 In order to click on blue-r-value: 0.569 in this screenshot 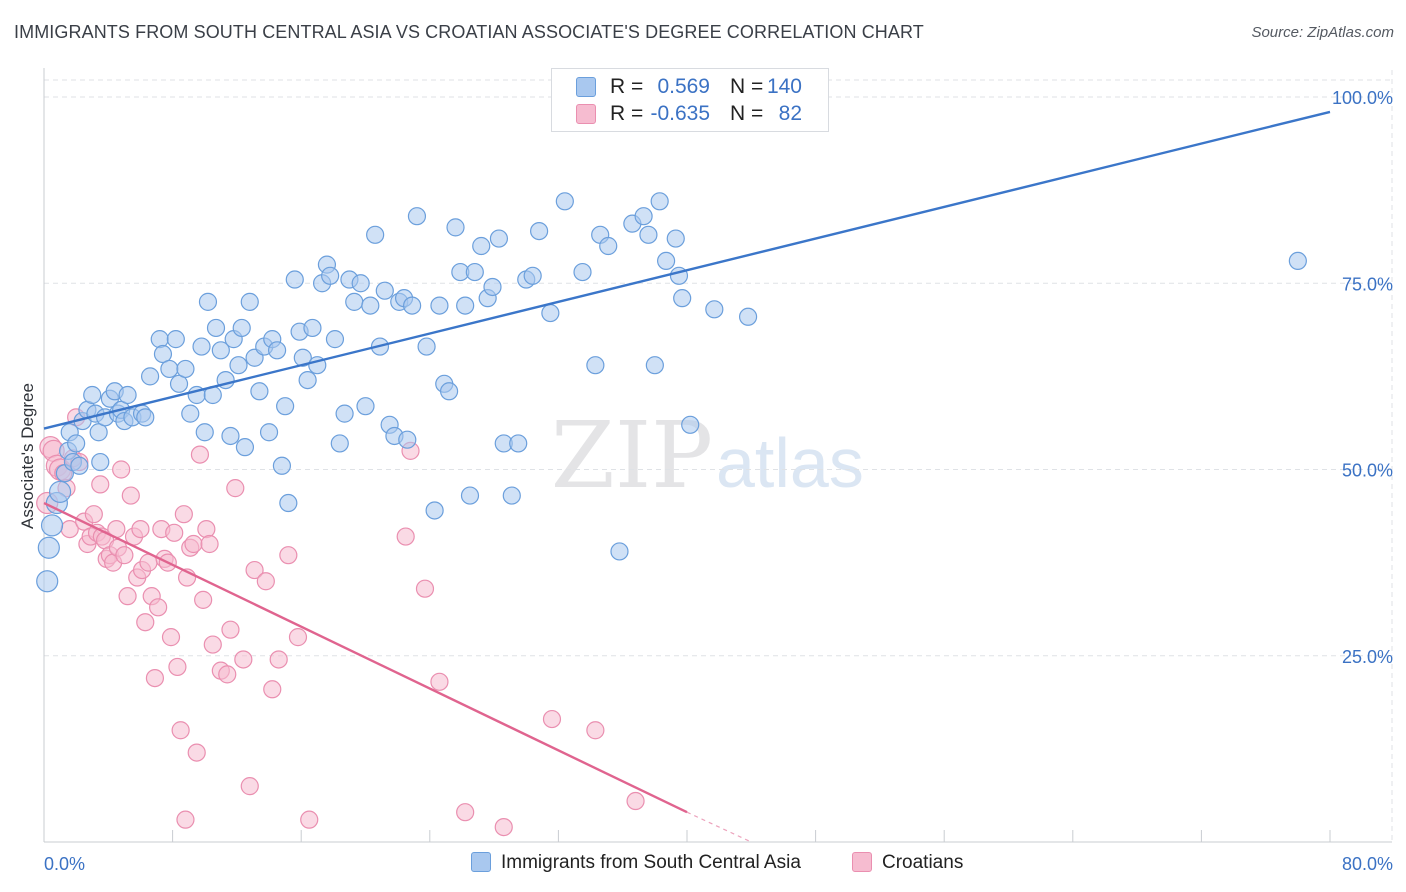, I will do `click(683, 86)`.